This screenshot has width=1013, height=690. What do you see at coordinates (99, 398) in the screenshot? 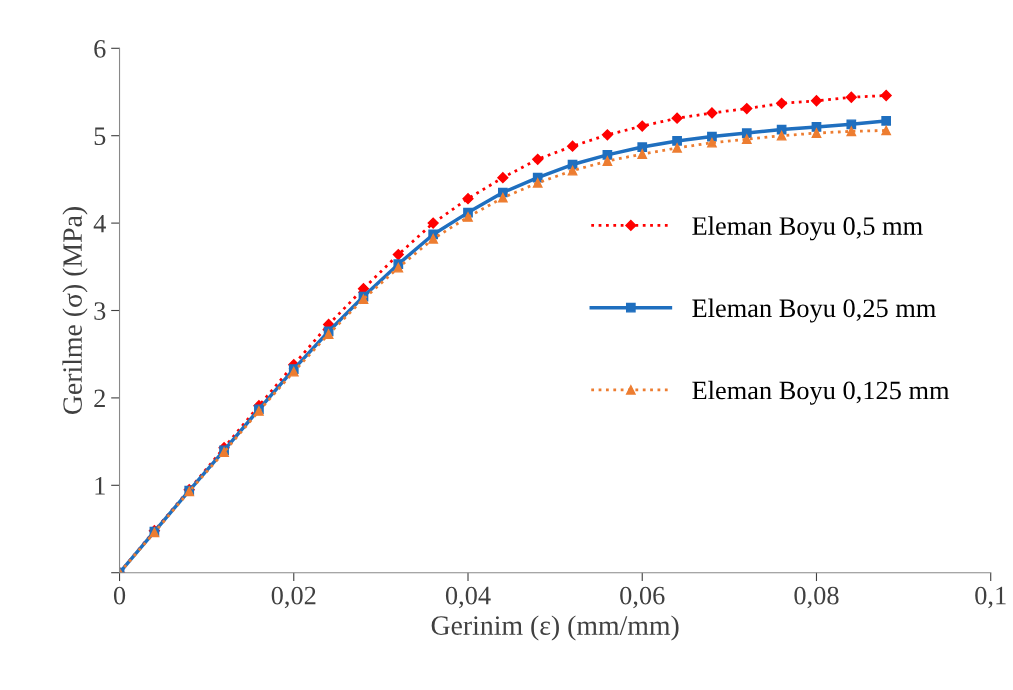
I see `y-tick-label: 2` at bounding box center [99, 398].